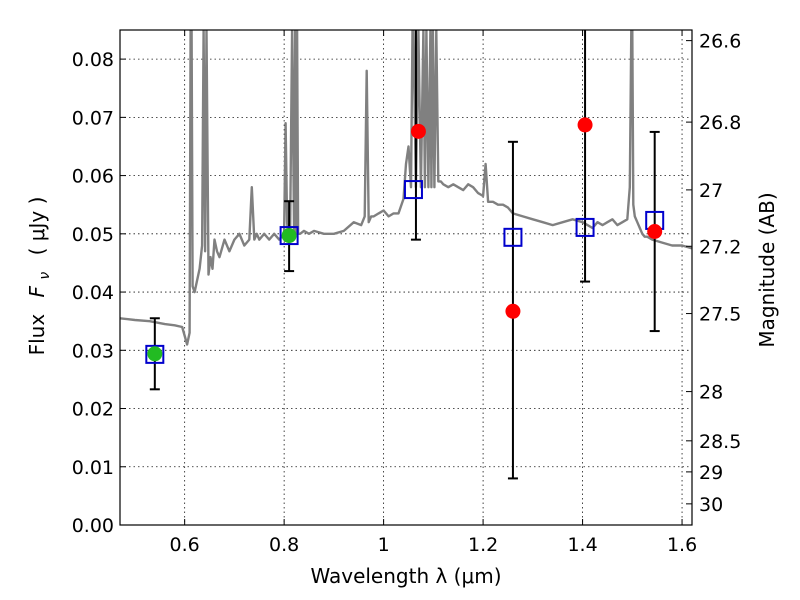  What do you see at coordinates (284, 545) in the screenshot?
I see `x-tick-label: 0.8` at bounding box center [284, 545].